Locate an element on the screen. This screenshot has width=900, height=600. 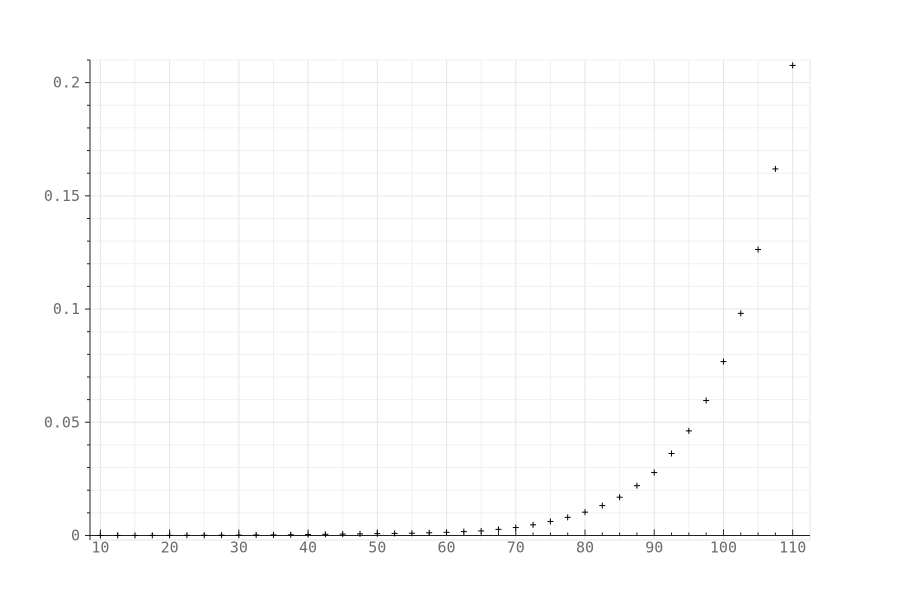
y-axis-ticks: 0 0.05 0.1 0.15 0.2 is located at coordinates (67, 301).